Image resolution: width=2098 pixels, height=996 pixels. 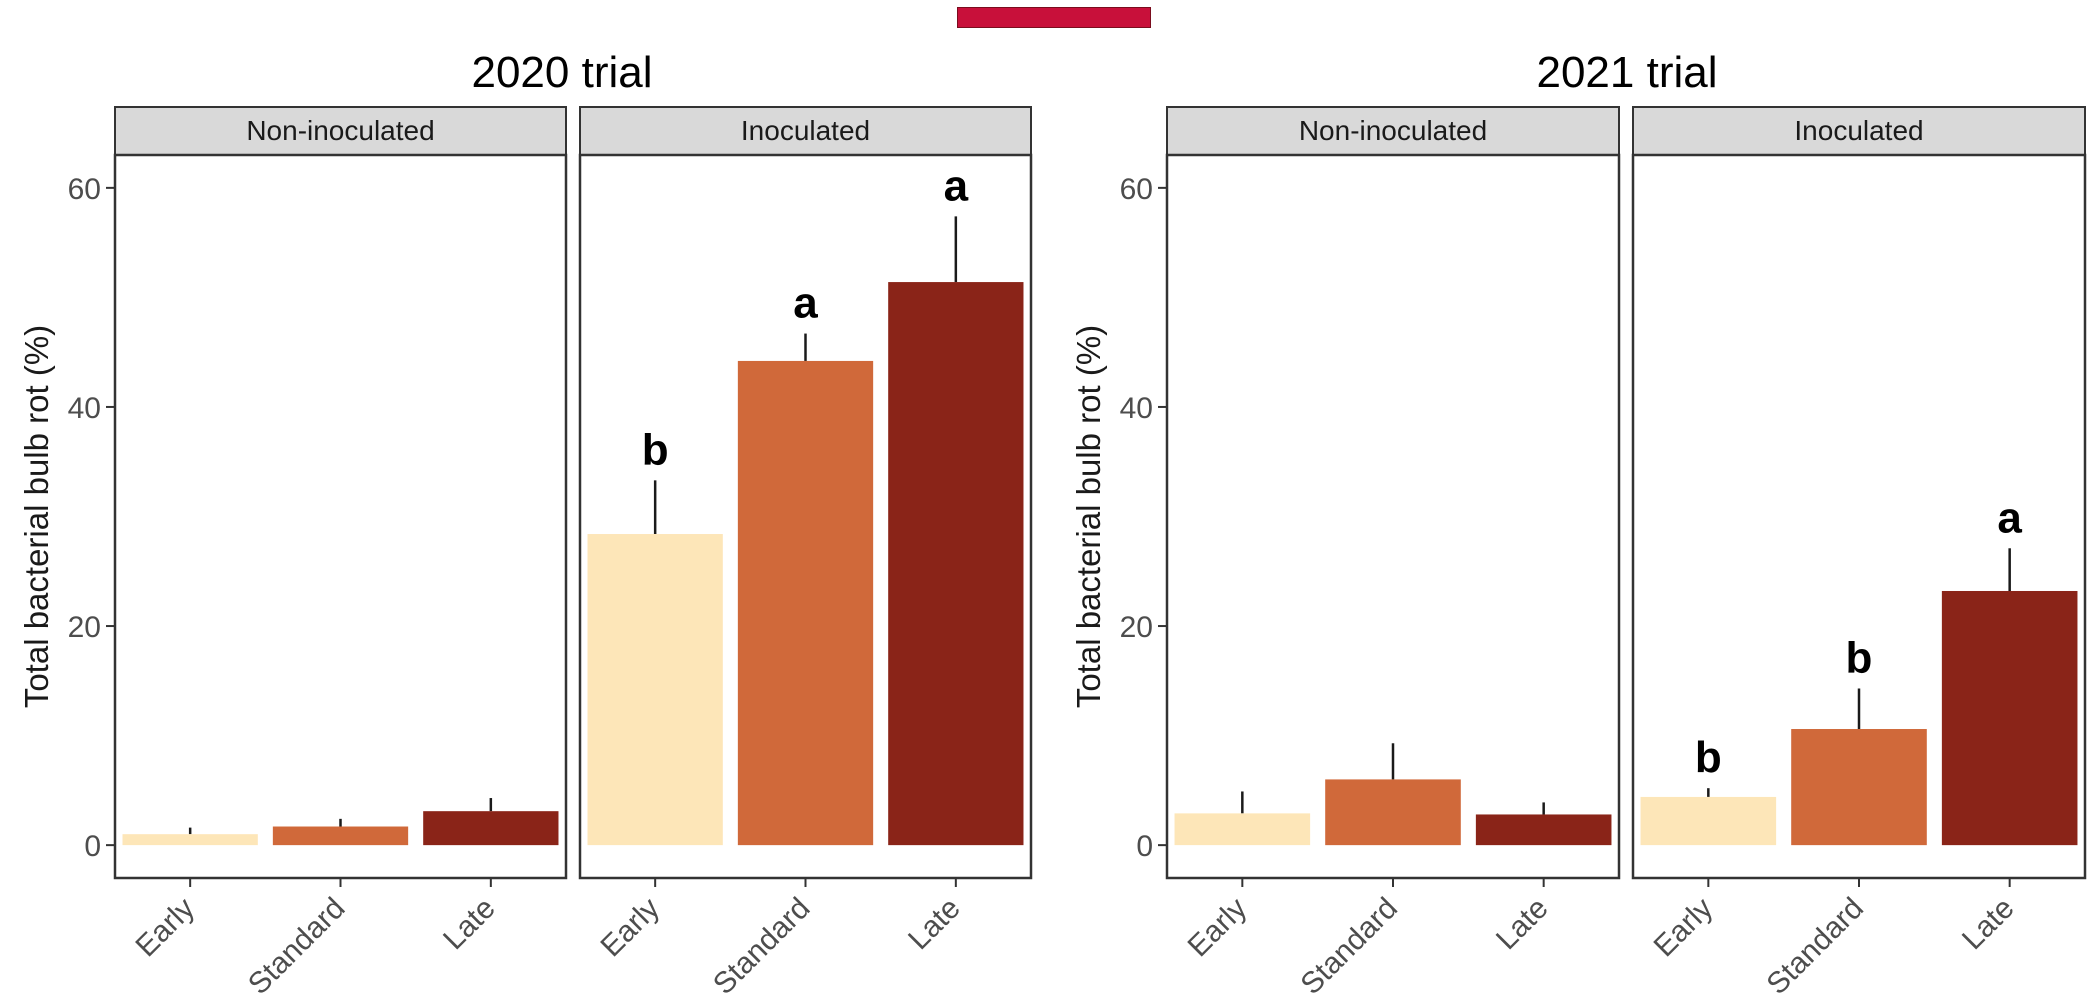 What do you see at coordinates (561, 72) in the screenshot?
I see `chart-title: 2020 trial` at bounding box center [561, 72].